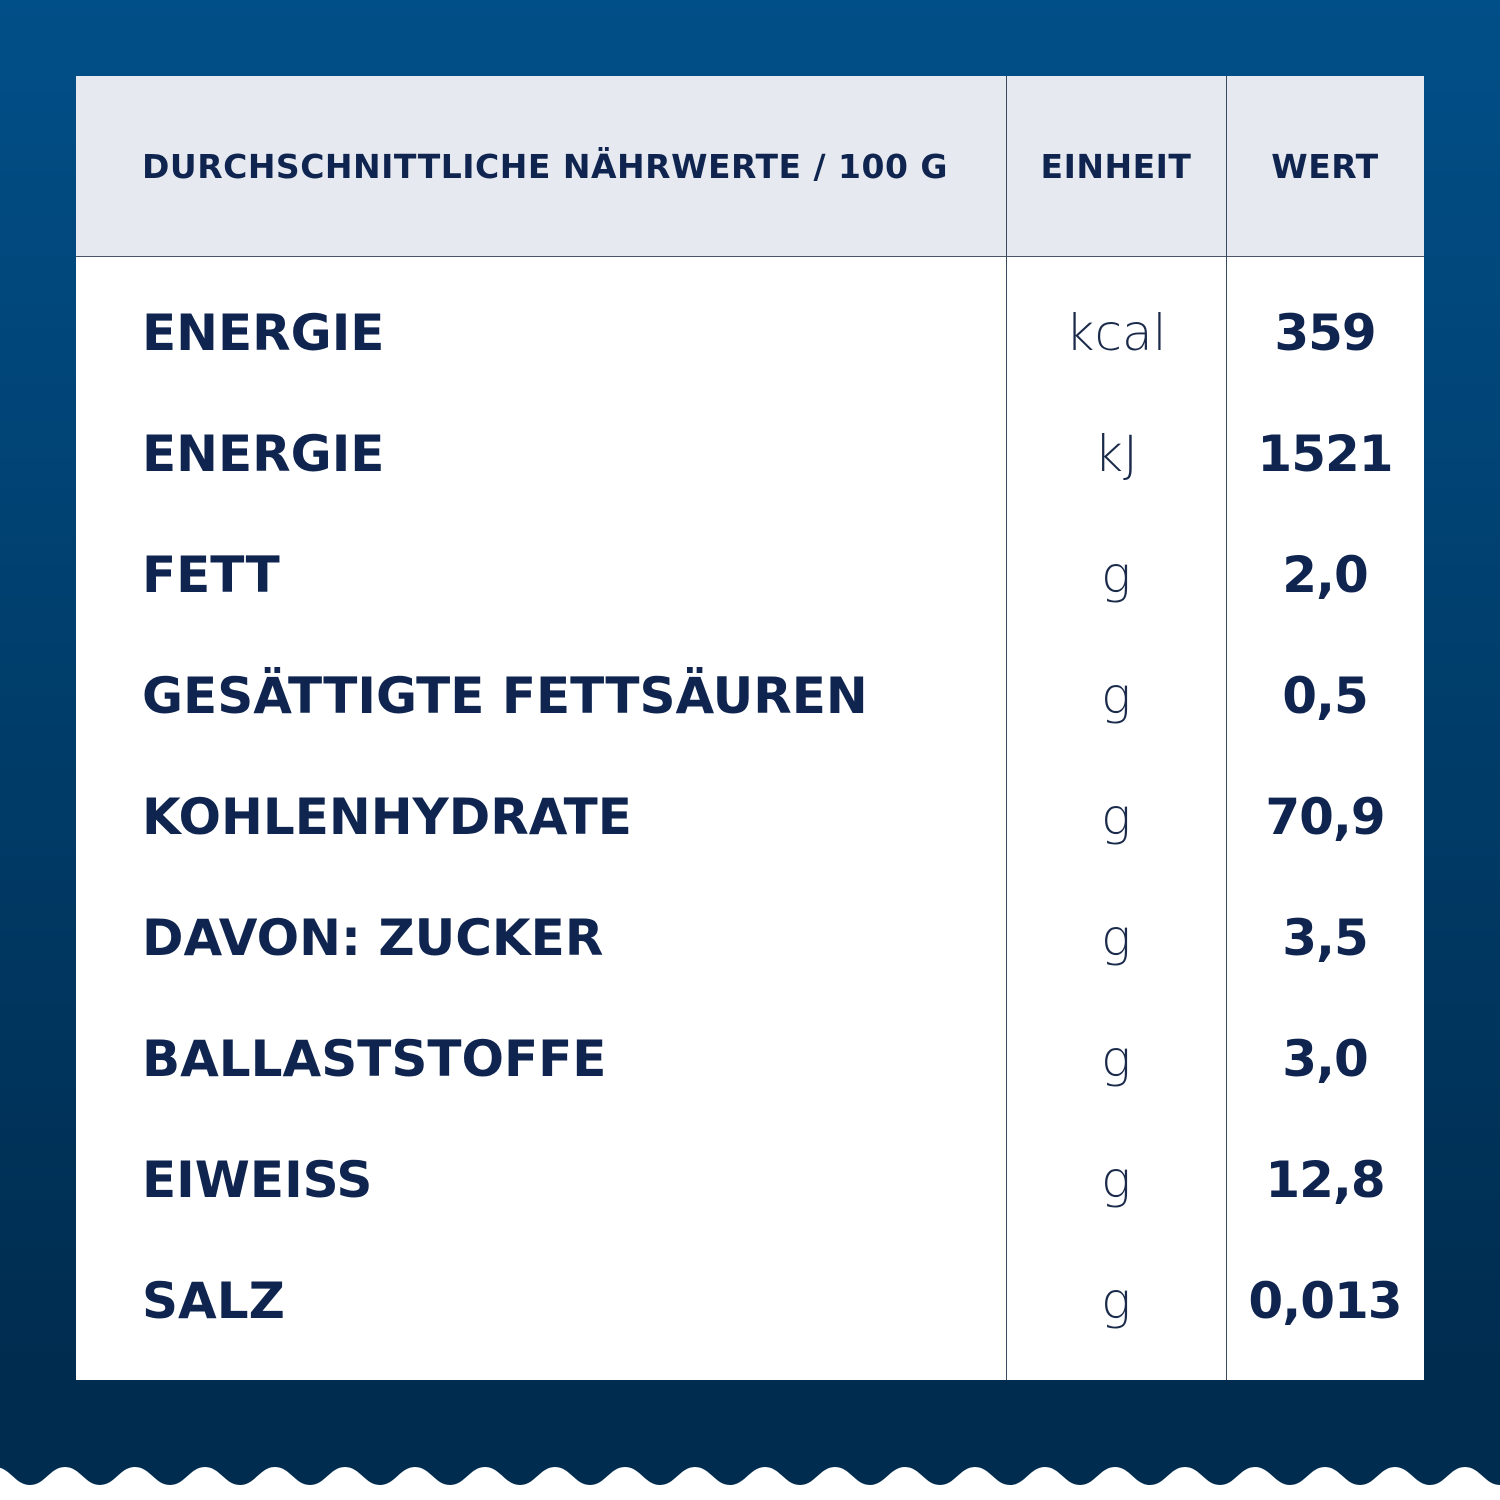 The image size is (1500, 1500). I want to click on row-unit: kJ, so click(1116, 453).